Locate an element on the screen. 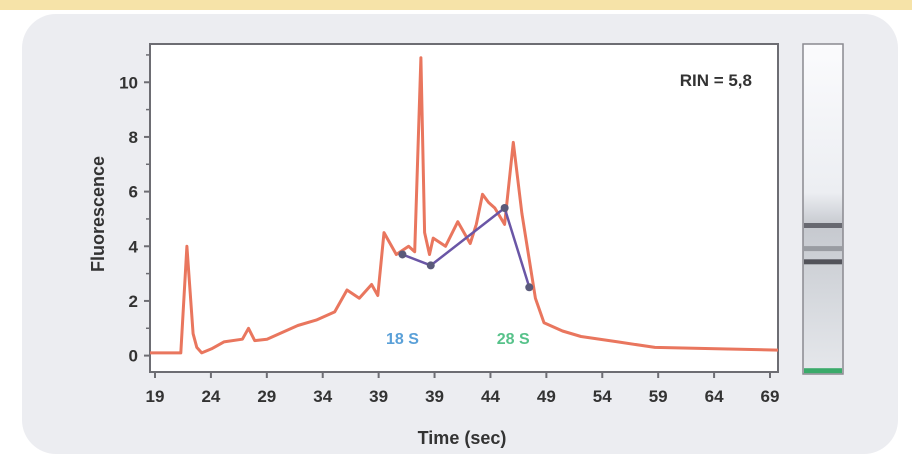 This screenshot has width=912, height=460. x-tick-label: 29 is located at coordinates (266, 396).